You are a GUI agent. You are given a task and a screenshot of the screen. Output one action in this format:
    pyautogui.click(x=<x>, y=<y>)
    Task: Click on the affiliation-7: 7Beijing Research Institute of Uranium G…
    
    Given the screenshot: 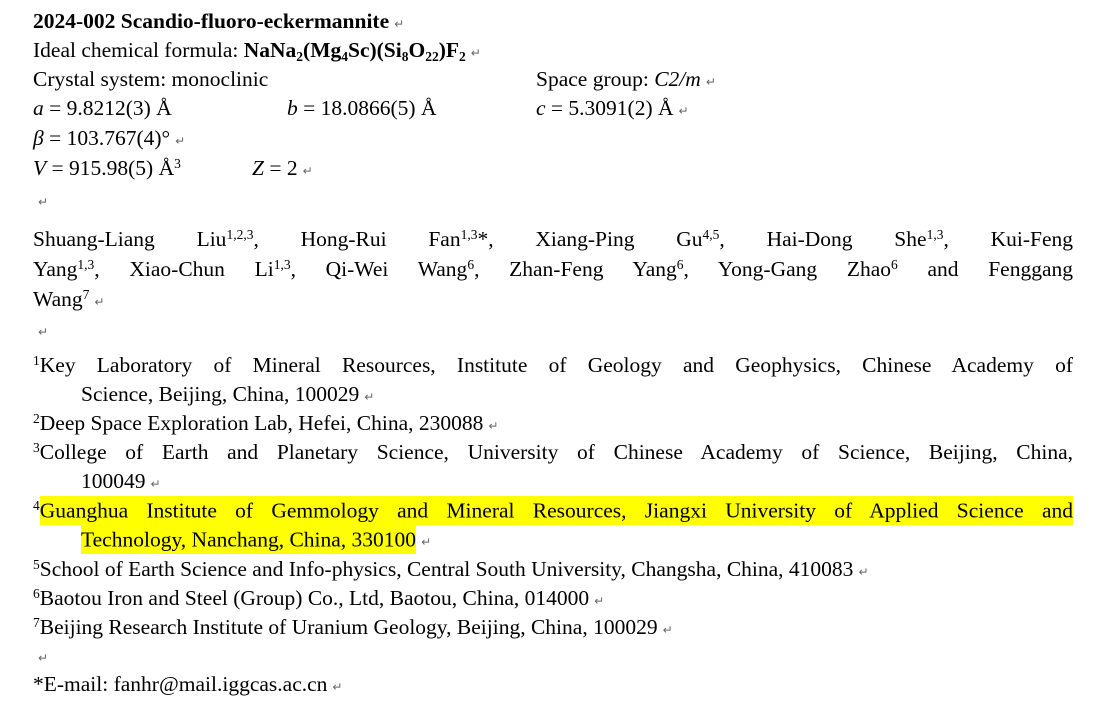 What is the action you would take?
    pyautogui.click(x=553, y=627)
    